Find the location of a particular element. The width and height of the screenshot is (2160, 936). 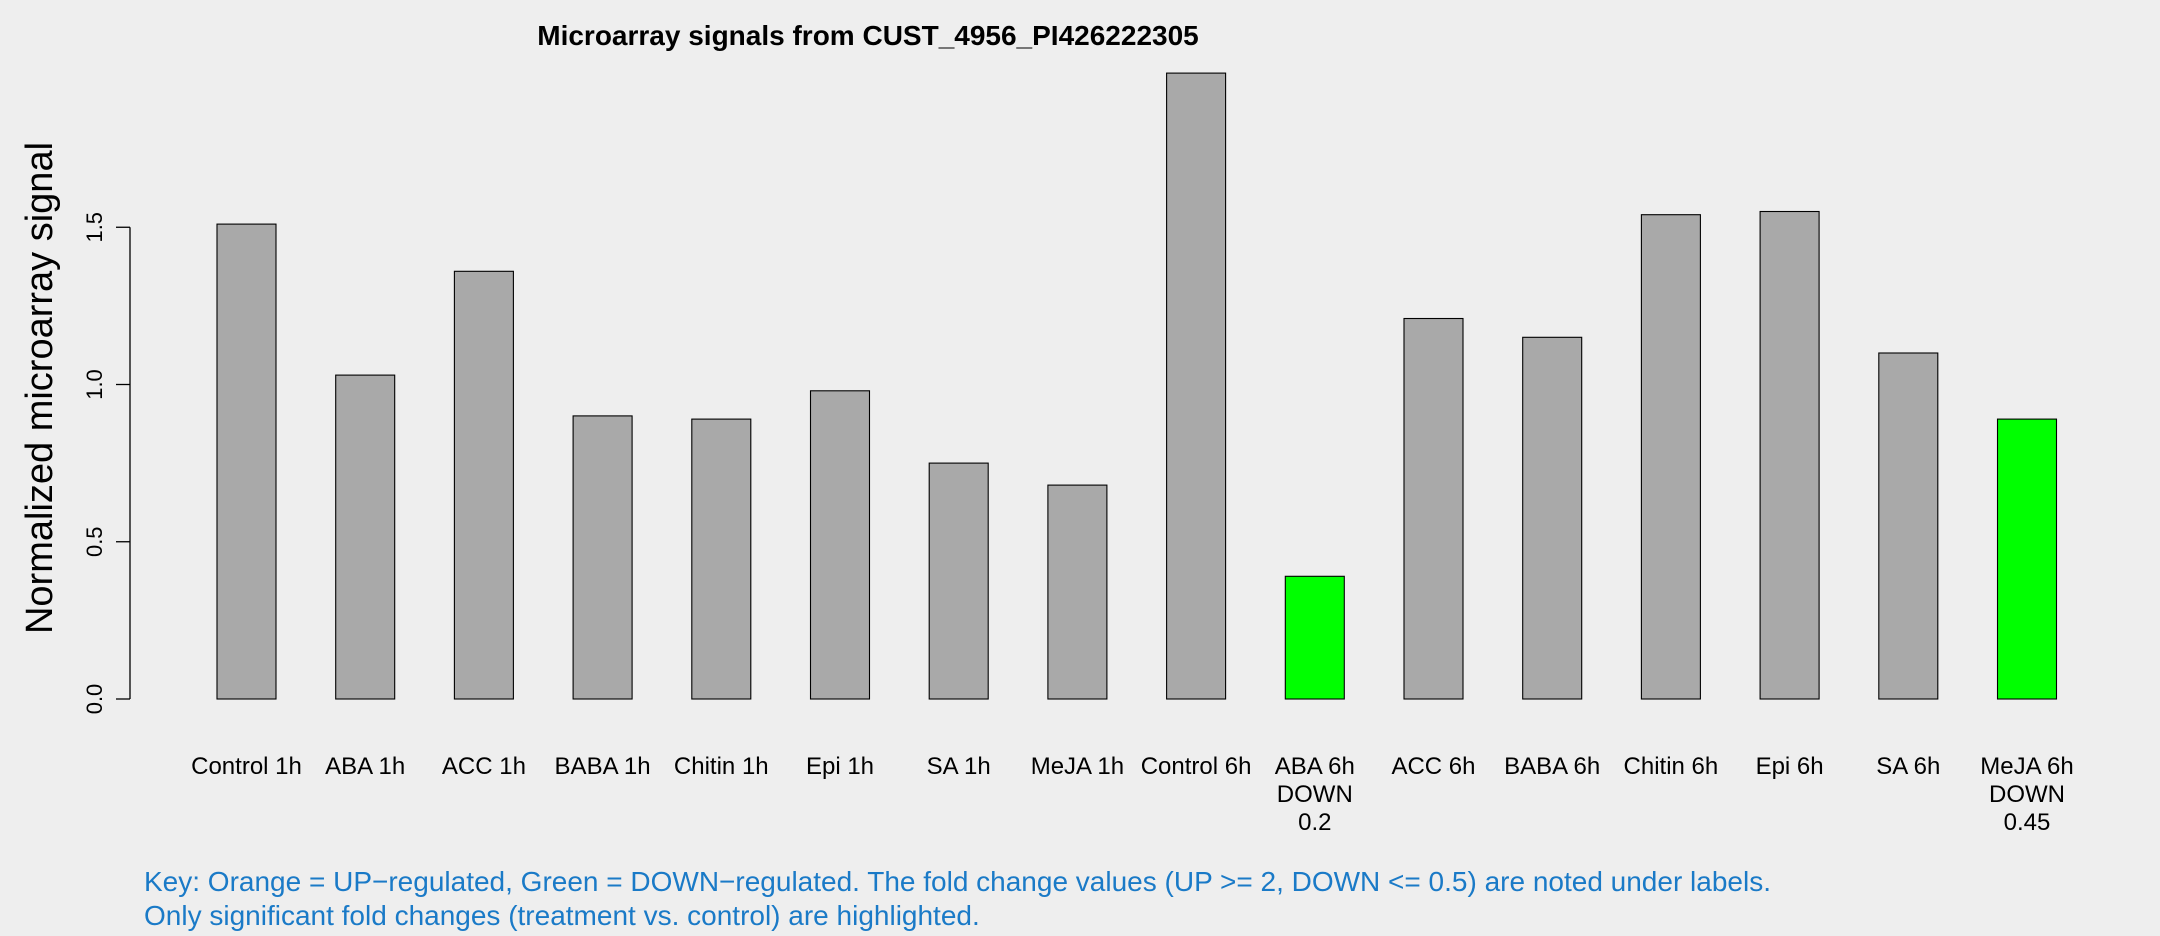

bar-meja-1h is located at coordinates (1077, 592).